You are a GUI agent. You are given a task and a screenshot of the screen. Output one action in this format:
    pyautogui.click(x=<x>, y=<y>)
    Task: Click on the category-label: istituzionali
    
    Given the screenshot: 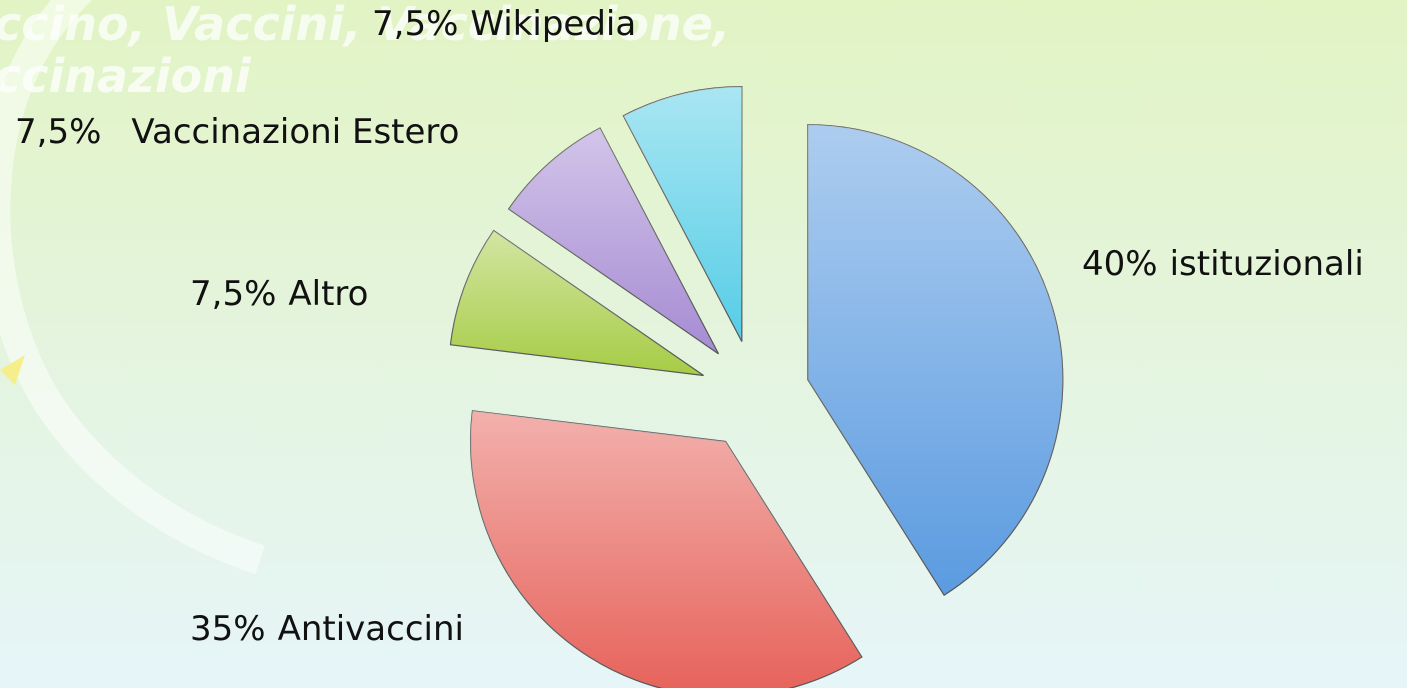 What is the action you would take?
    pyautogui.click(x=1267, y=264)
    